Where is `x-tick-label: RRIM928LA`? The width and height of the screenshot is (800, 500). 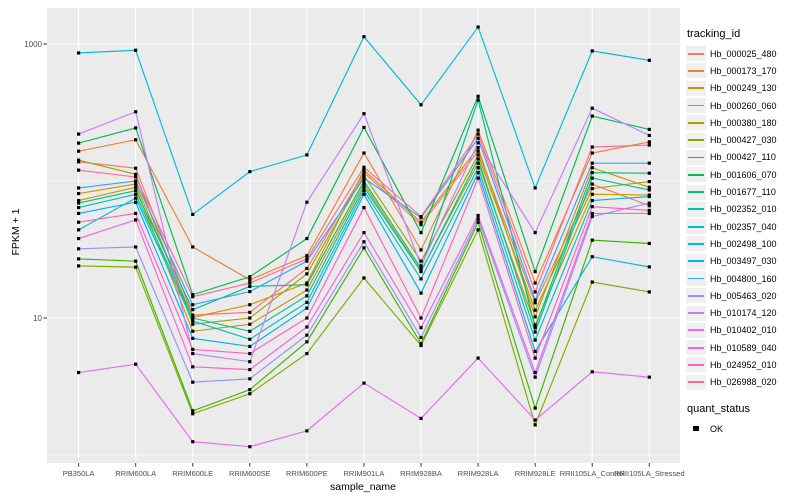
x-tick-label: RRIM928LA is located at coordinates (478, 473).